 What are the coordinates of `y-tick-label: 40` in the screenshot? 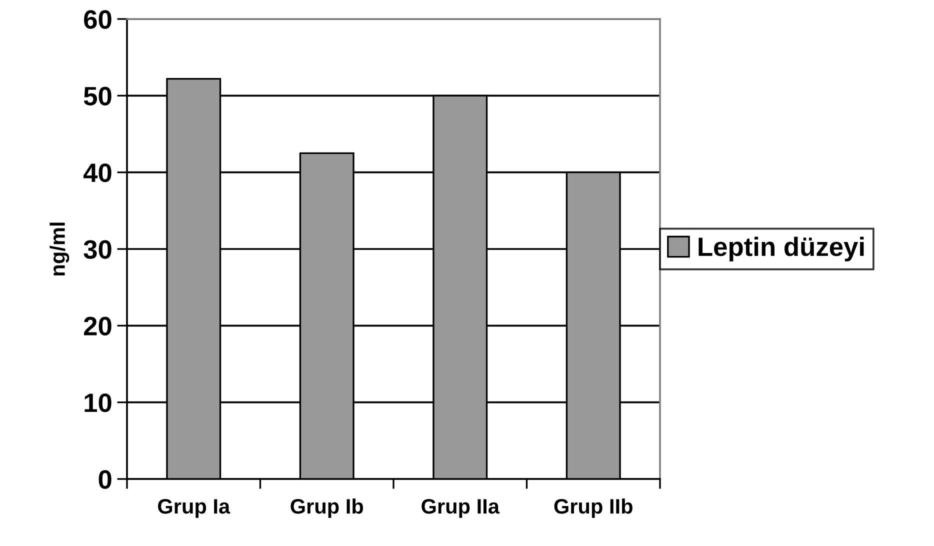 It's located at (97, 172).